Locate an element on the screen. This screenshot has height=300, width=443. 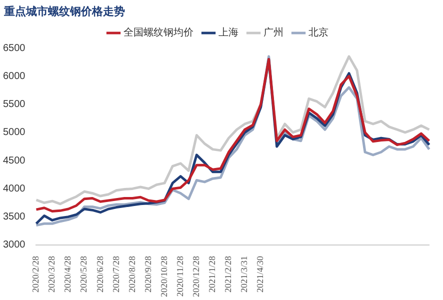
x-tick-label: 2020/10/28 is located at coordinates (163, 277).